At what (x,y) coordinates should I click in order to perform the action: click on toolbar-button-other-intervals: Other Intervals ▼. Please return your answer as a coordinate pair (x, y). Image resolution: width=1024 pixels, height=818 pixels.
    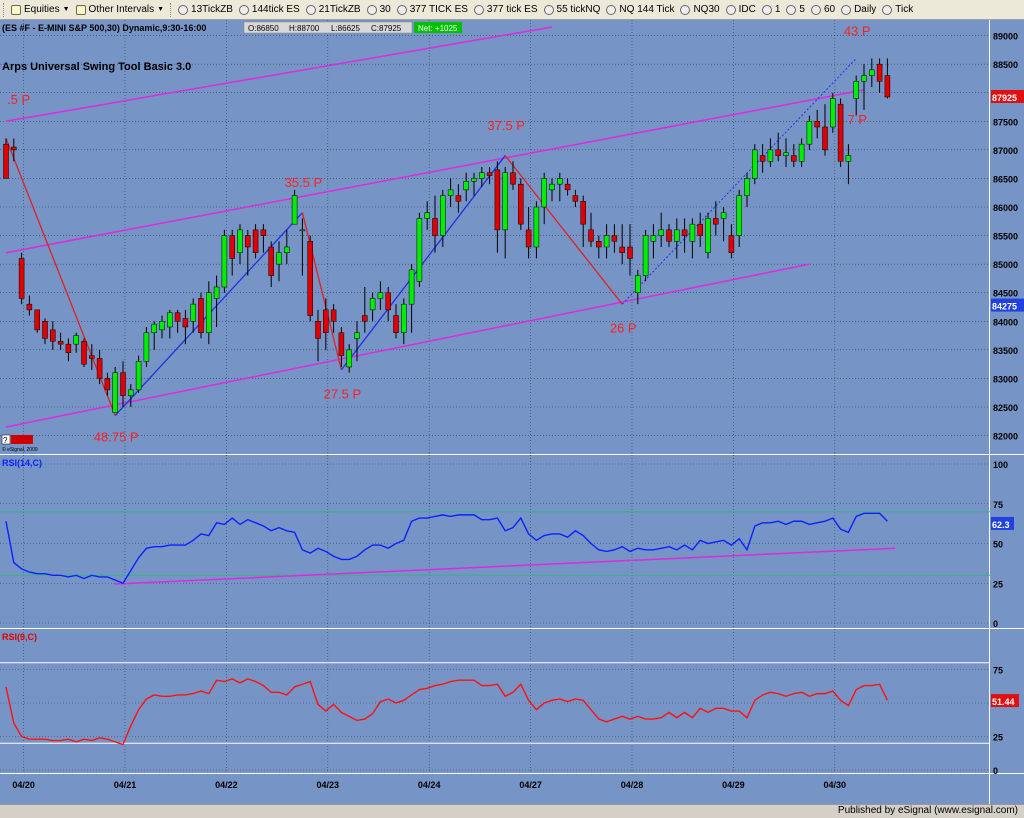
    Looking at the image, I should click on (120, 10).